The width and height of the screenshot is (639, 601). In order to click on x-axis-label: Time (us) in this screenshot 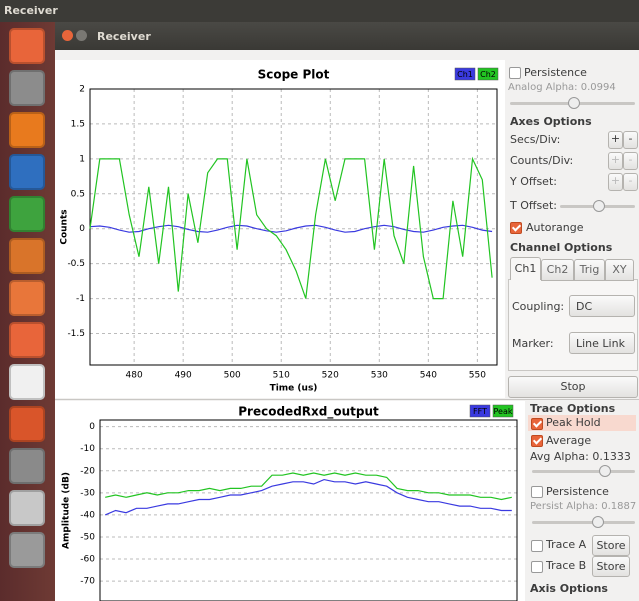, I will do `click(294, 389)`.